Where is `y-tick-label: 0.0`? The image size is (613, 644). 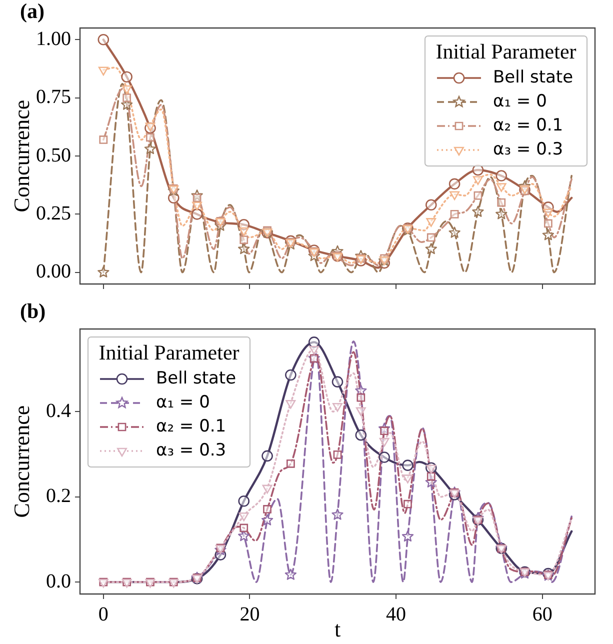
y-tick-label: 0.0 is located at coordinates (58, 581).